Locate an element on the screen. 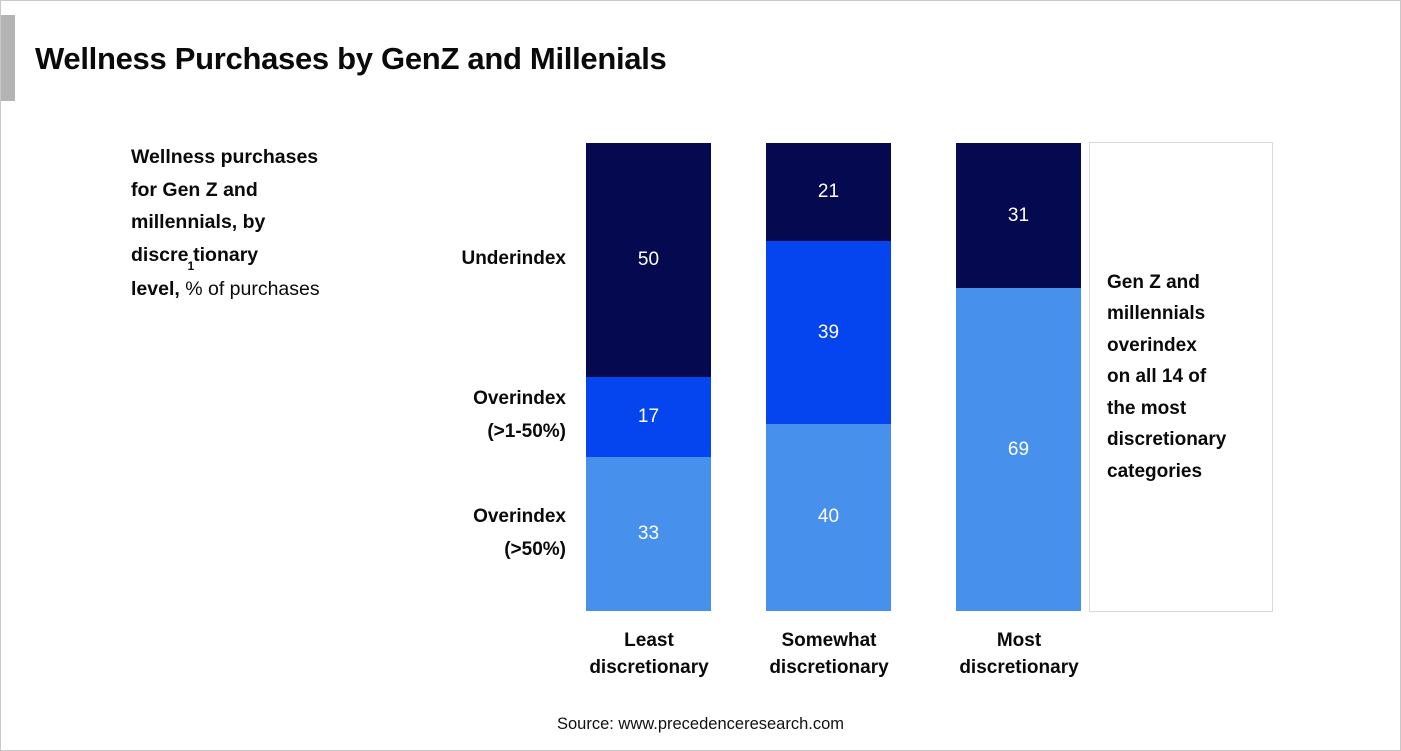 The width and height of the screenshot is (1401, 751). series-label-underindex: Underindex is located at coordinates (478, 259).